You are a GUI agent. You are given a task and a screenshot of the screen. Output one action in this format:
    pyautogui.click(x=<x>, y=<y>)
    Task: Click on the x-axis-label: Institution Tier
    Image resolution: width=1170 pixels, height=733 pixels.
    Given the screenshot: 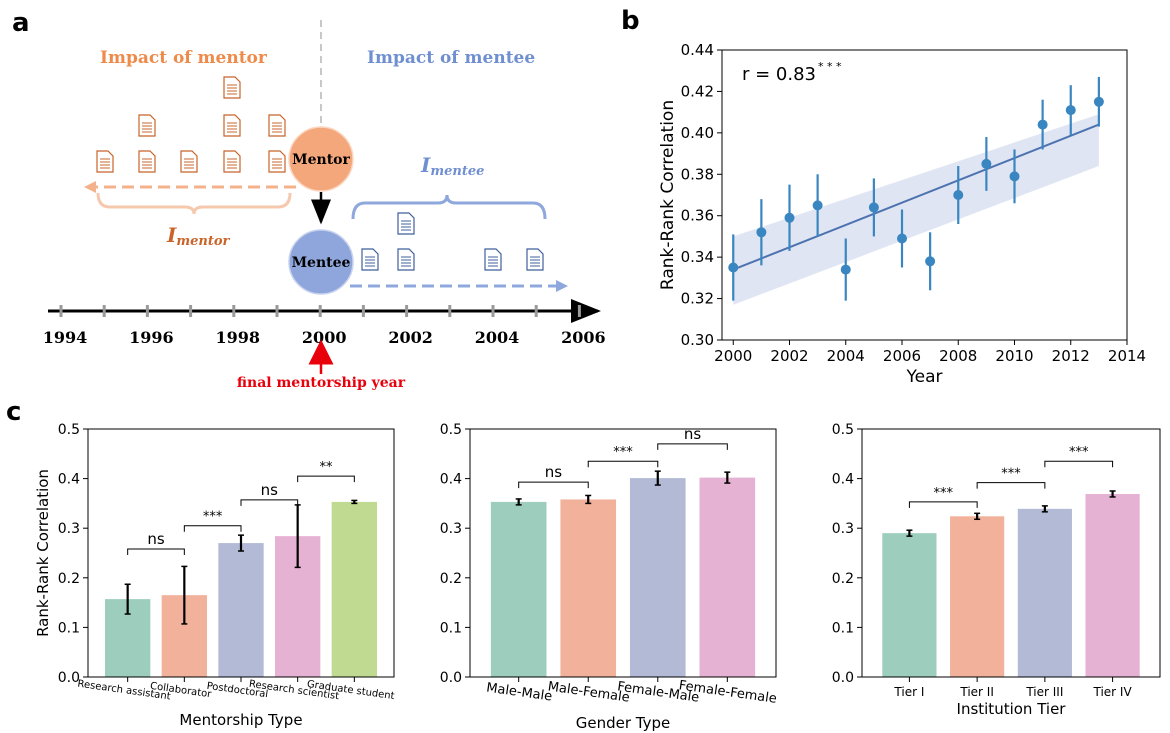 What is the action you would take?
    pyautogui.click(x=1012, y=709)
    